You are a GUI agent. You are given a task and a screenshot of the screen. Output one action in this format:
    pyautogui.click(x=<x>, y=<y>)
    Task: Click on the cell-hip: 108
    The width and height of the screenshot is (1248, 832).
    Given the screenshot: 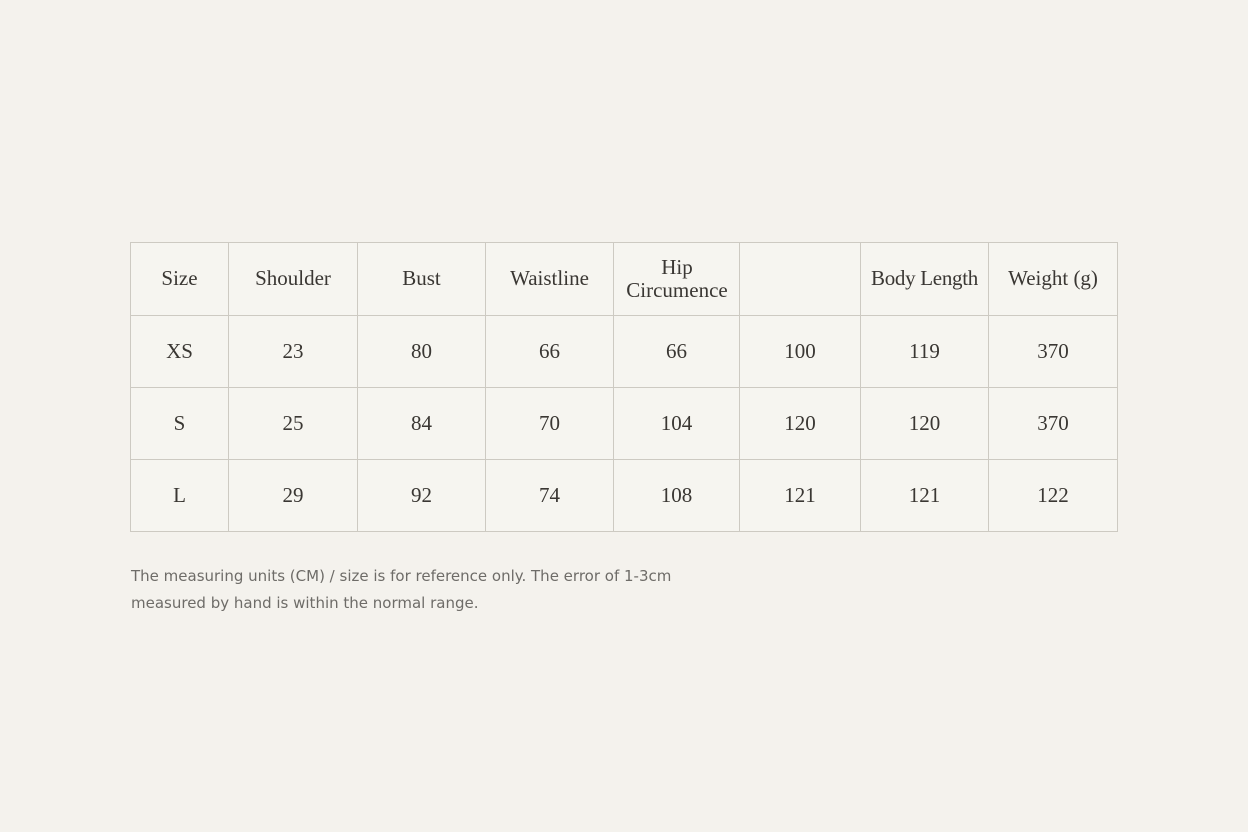 What is the action you would take?
    pyautogui.click(x=676, y=495)
    